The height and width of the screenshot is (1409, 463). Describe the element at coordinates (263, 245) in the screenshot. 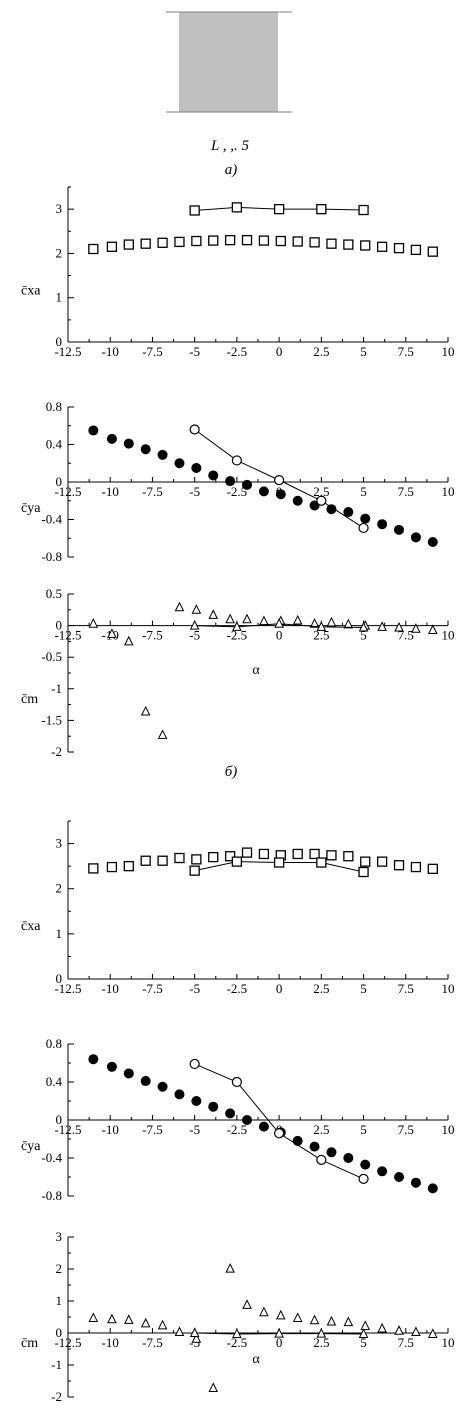

I see `series-experimental` at that location.